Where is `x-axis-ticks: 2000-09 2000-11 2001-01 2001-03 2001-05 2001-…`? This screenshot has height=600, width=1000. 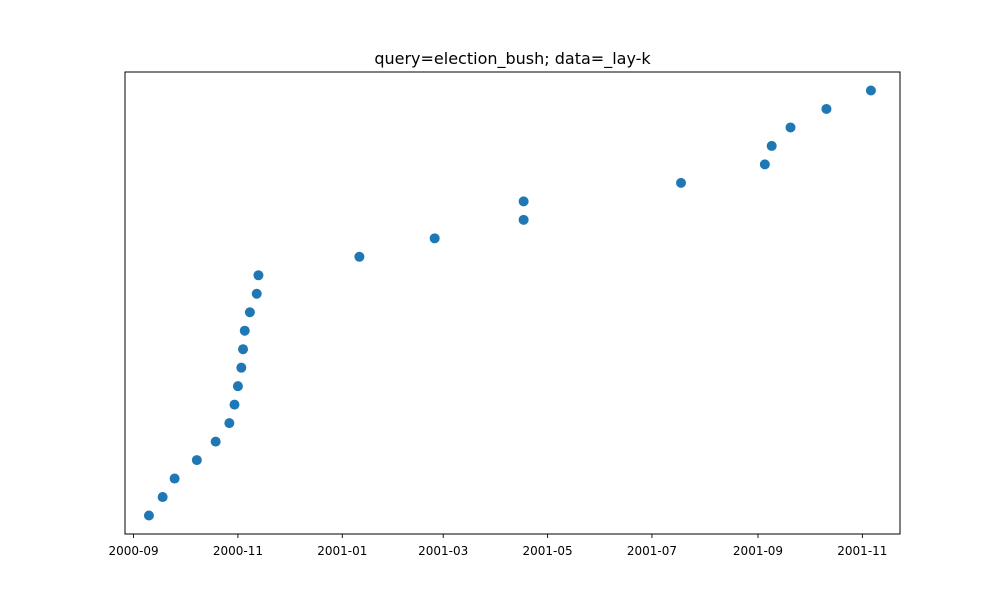 x-axis-ticks: 2000-09 2000-11 2001-01 2001-03 2001-05 2001-… is located at coordinates (497, 546).